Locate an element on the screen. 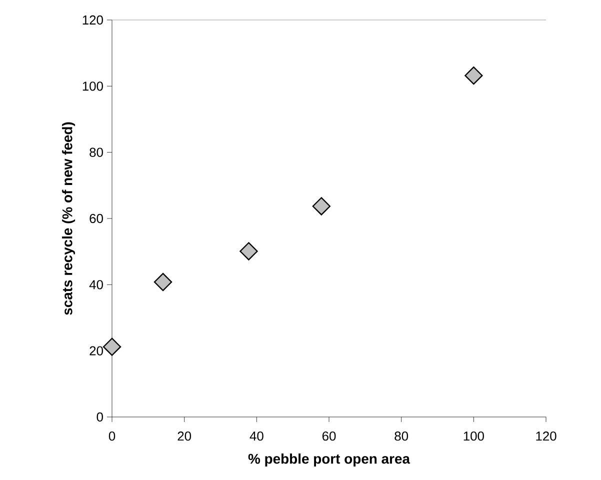 The image size is (601, 480). y-tick-label: 80 is located at coordinates (96, 152).